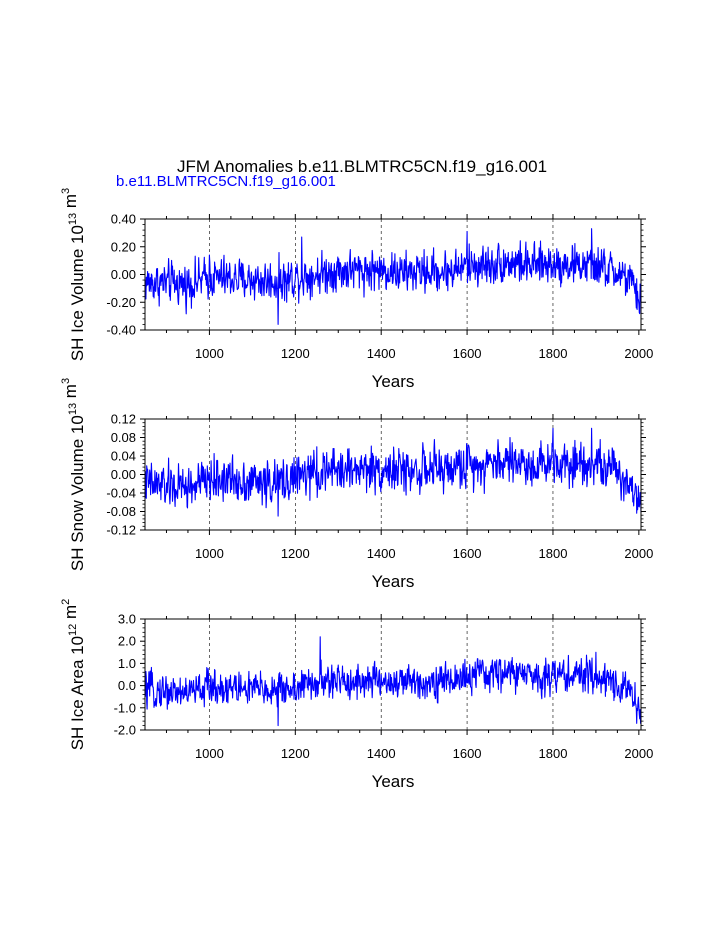 This screenshot has width=723, height=935. I want to click on plot-frame, so click(393, 674).